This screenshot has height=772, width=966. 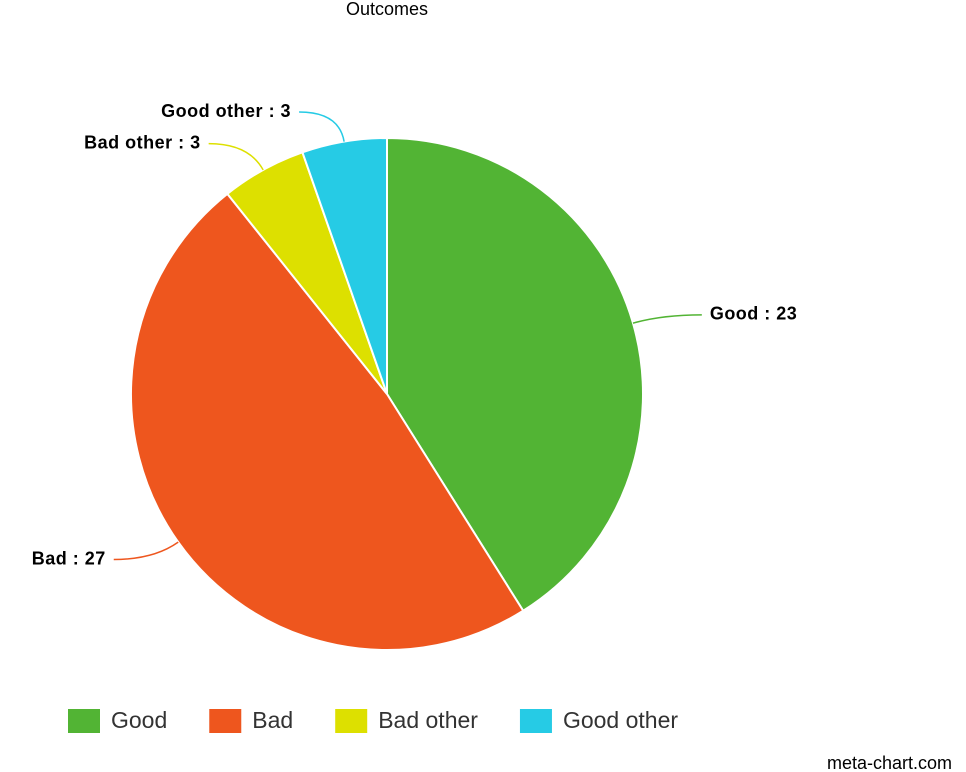 I want to click on legend-label: Good other, so click(x=620, y=720).